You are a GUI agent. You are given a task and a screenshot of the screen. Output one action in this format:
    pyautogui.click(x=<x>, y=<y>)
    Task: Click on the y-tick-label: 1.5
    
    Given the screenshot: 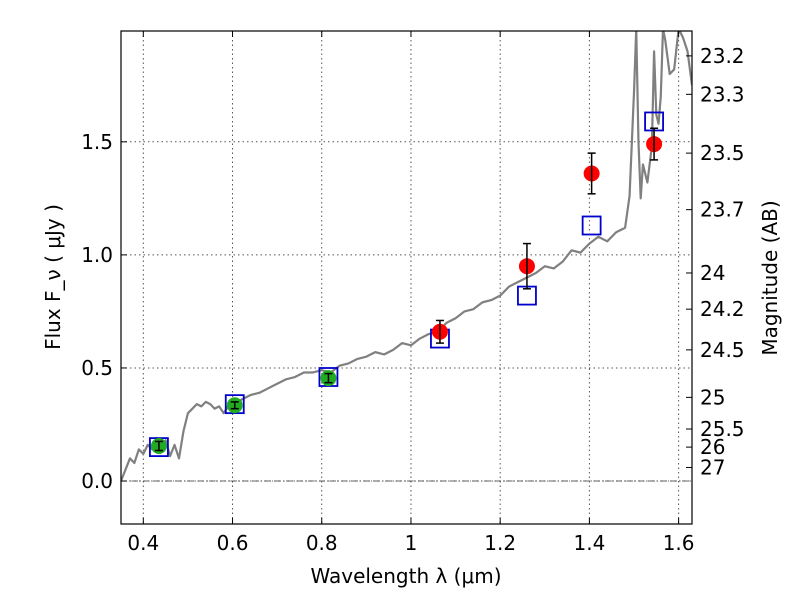 What is the action you would take?
    pyautogui.click(x=97, y=142)
    